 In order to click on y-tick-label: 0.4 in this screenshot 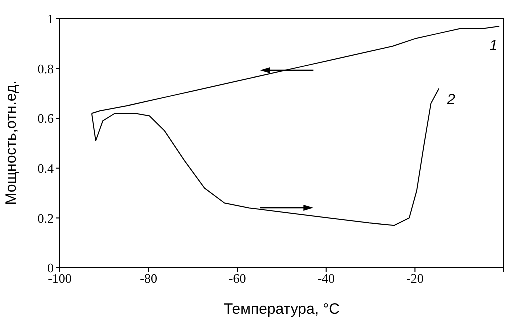, I will do `click(46, 168)`.